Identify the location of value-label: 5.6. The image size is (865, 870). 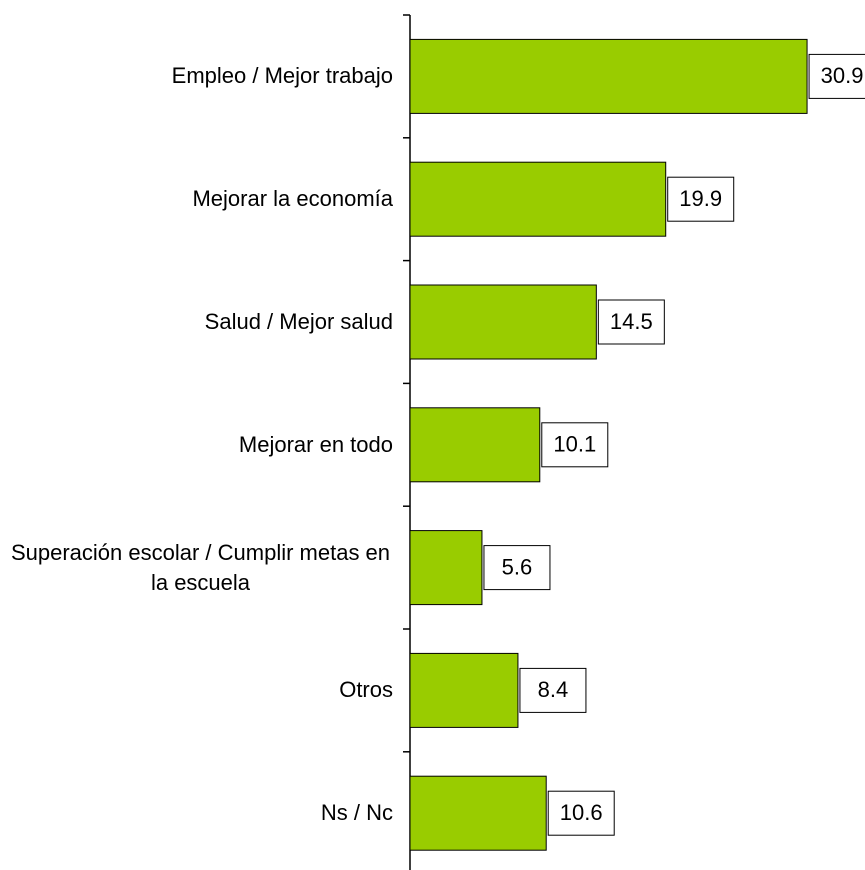
(517, 566).